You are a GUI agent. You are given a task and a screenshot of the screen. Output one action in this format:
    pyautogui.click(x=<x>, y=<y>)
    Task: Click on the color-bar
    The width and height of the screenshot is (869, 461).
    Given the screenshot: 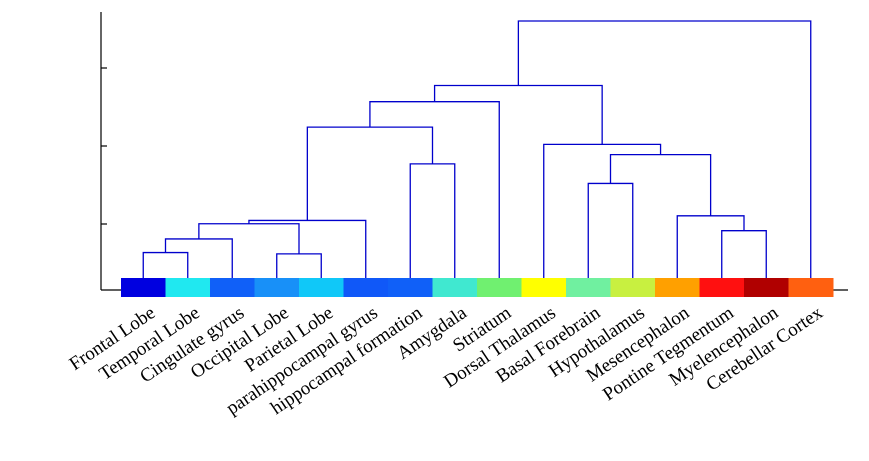 What is the action you would take?
    pyautogui.click(x=477, y=287)
    